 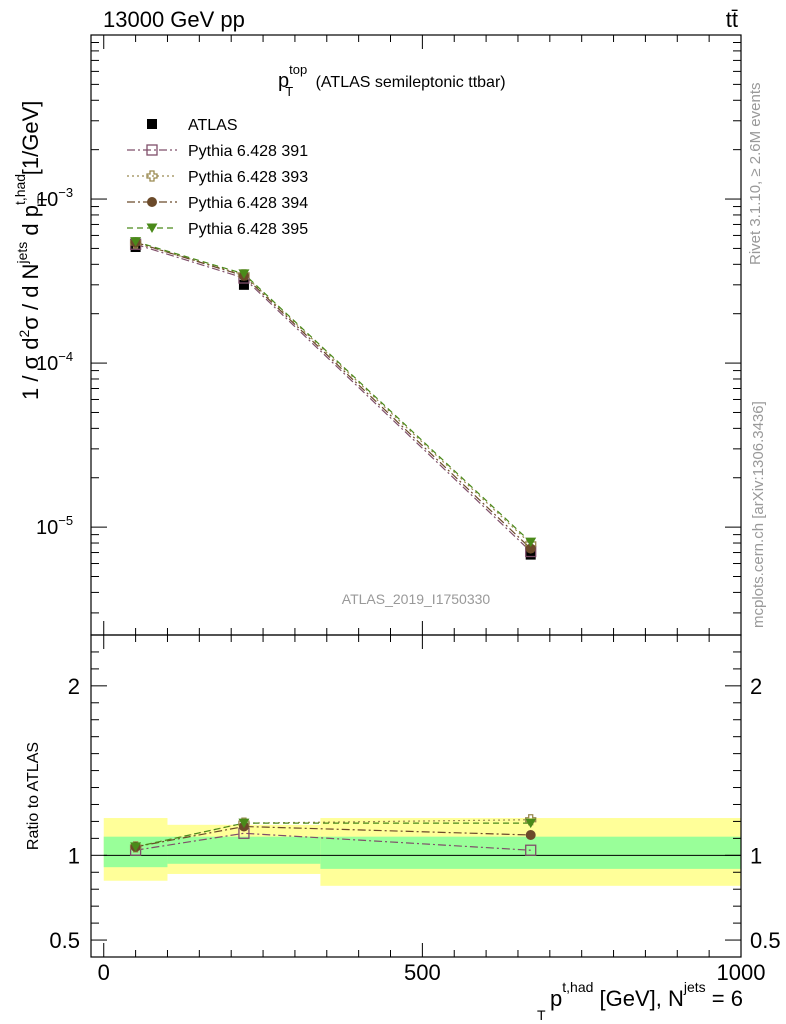 I want to click on ylabel-pre: 1 / σ d, so click(x=30, y=369).